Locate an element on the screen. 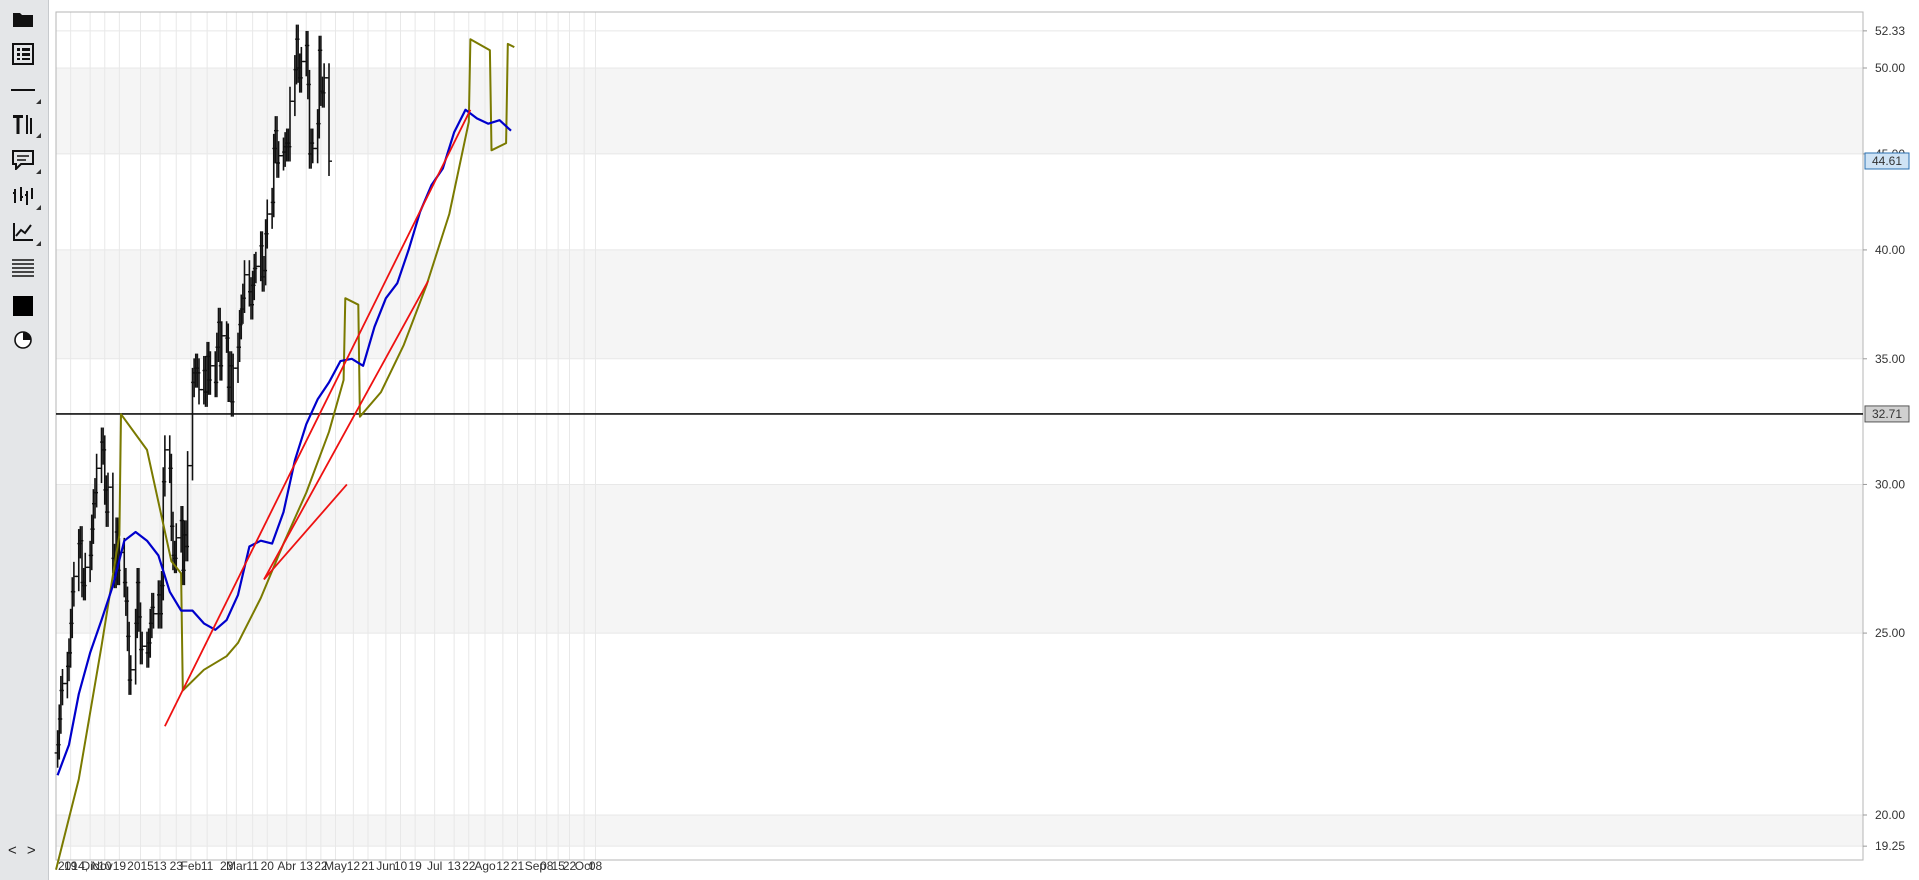 This screenshot has width=1919, height=880. x-tick-label: 2015 is located at coordinates (140, 866).